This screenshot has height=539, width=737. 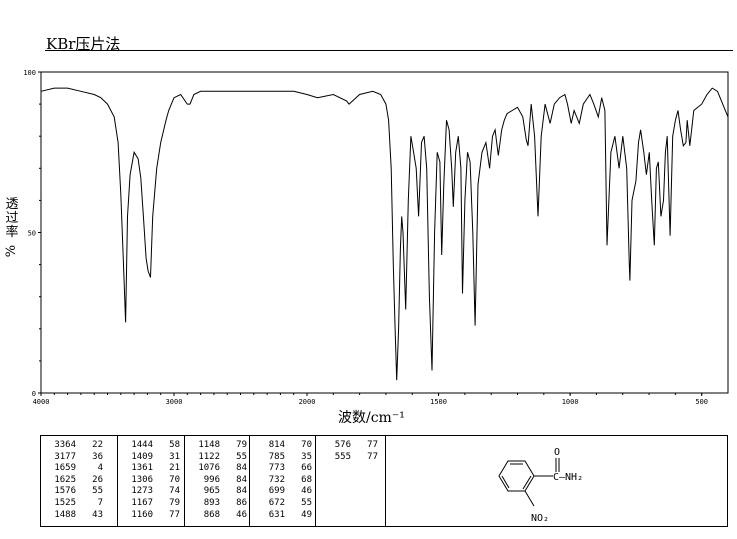 What do you see at coordinates (97, 445) in the screenshot?
I see `peak-transmittance: 22` at bounding box center [97, 445].